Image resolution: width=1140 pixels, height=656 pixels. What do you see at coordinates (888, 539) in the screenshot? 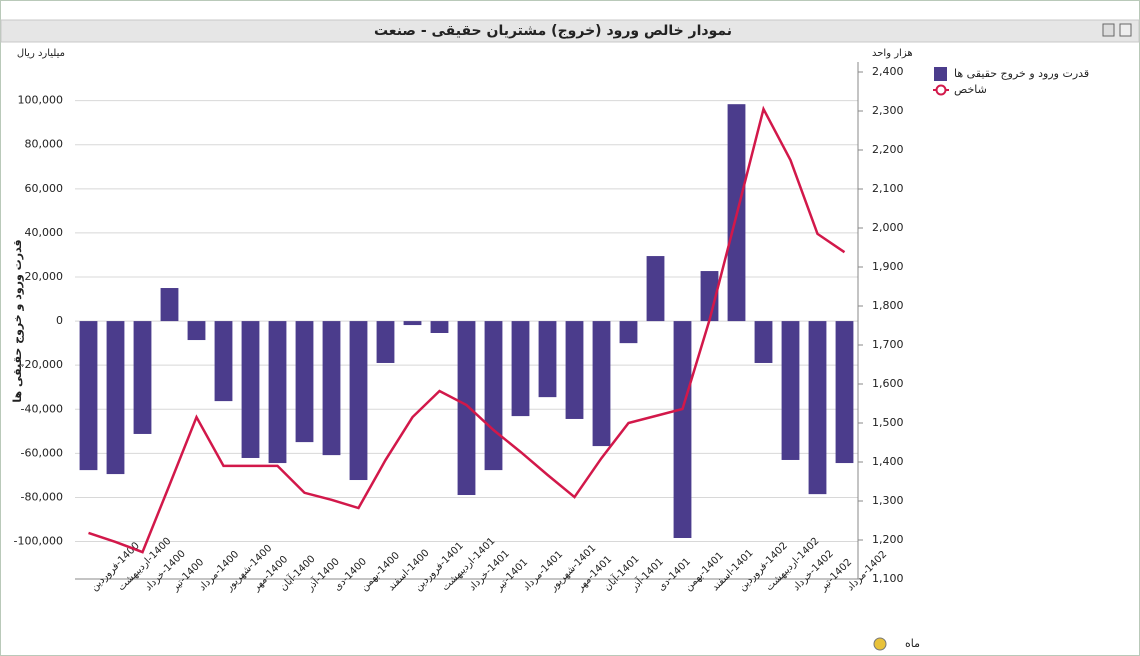
I see `y2-tick-label: 1,200` at bounding box center [888, 539].